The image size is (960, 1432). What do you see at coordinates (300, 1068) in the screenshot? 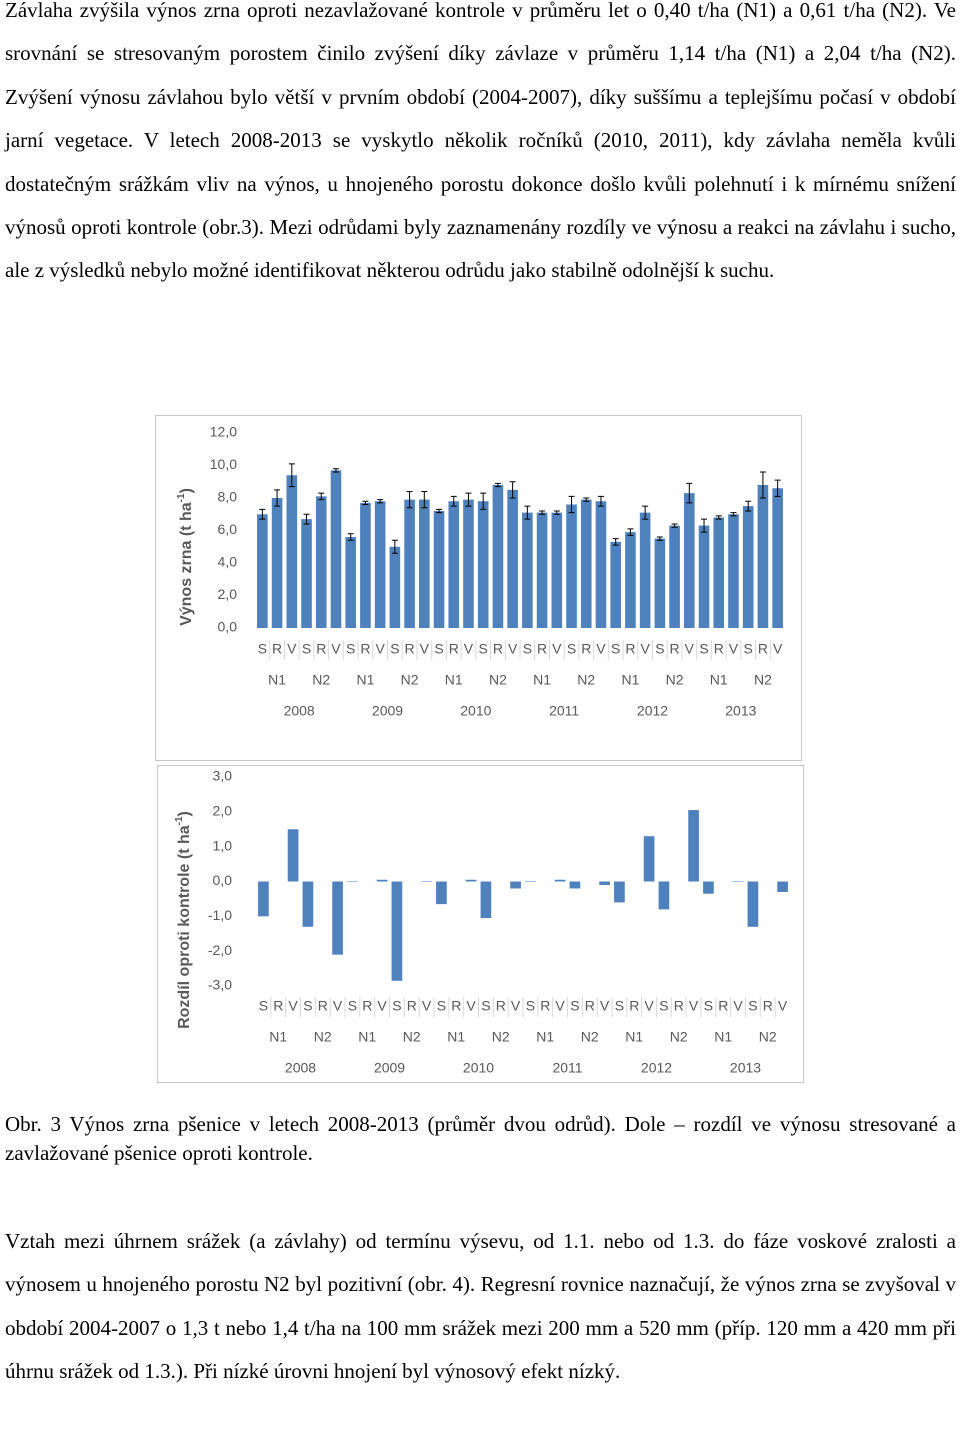
I see `year-label: 2008` at bounding box center [300, 1068].